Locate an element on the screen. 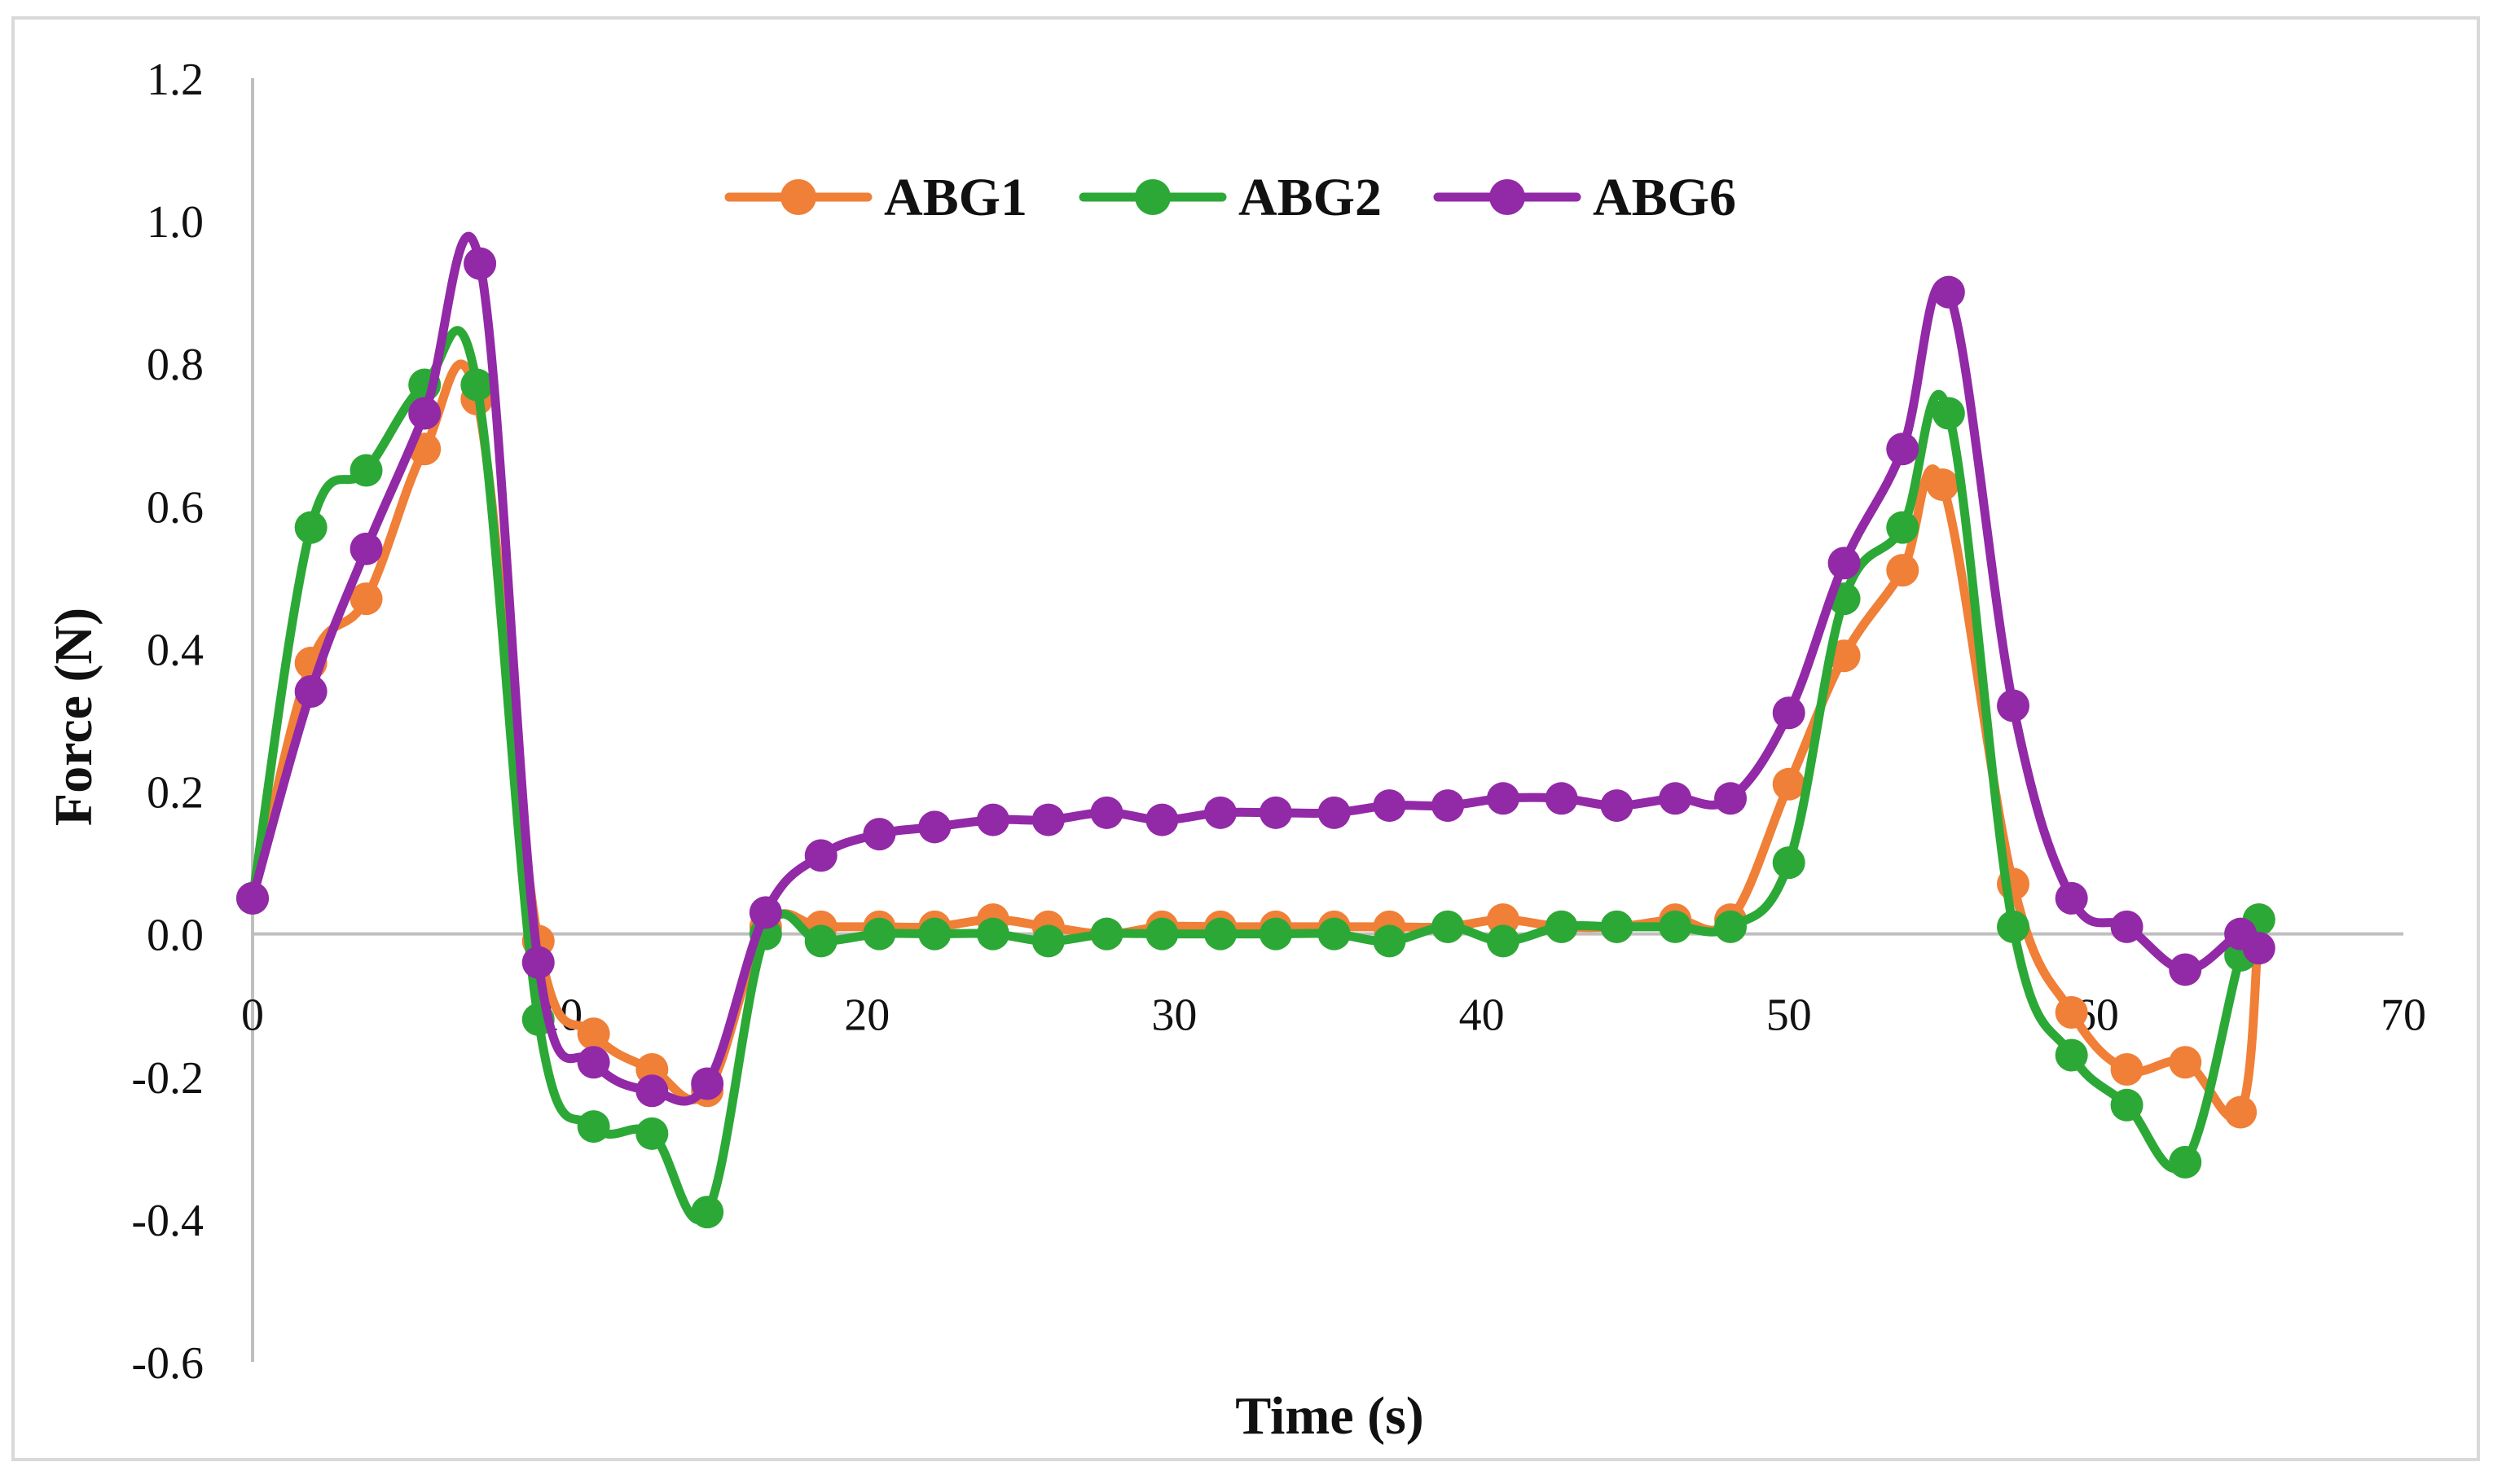 The height and width of the screenshot is (1484, 2493). legend-label: ABG6 is located at coordinates (1664, 197).